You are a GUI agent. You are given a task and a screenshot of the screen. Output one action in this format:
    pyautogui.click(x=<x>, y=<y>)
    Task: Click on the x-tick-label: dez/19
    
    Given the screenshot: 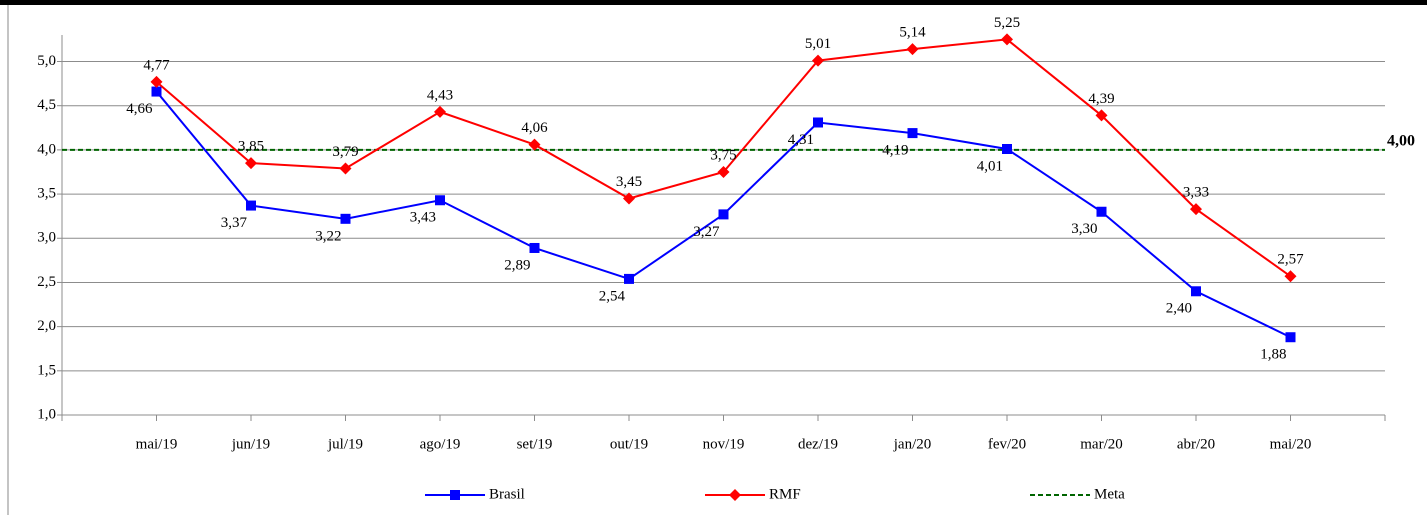 What is the action you would take?
    pyautogui.click(x=818, y=444)
    